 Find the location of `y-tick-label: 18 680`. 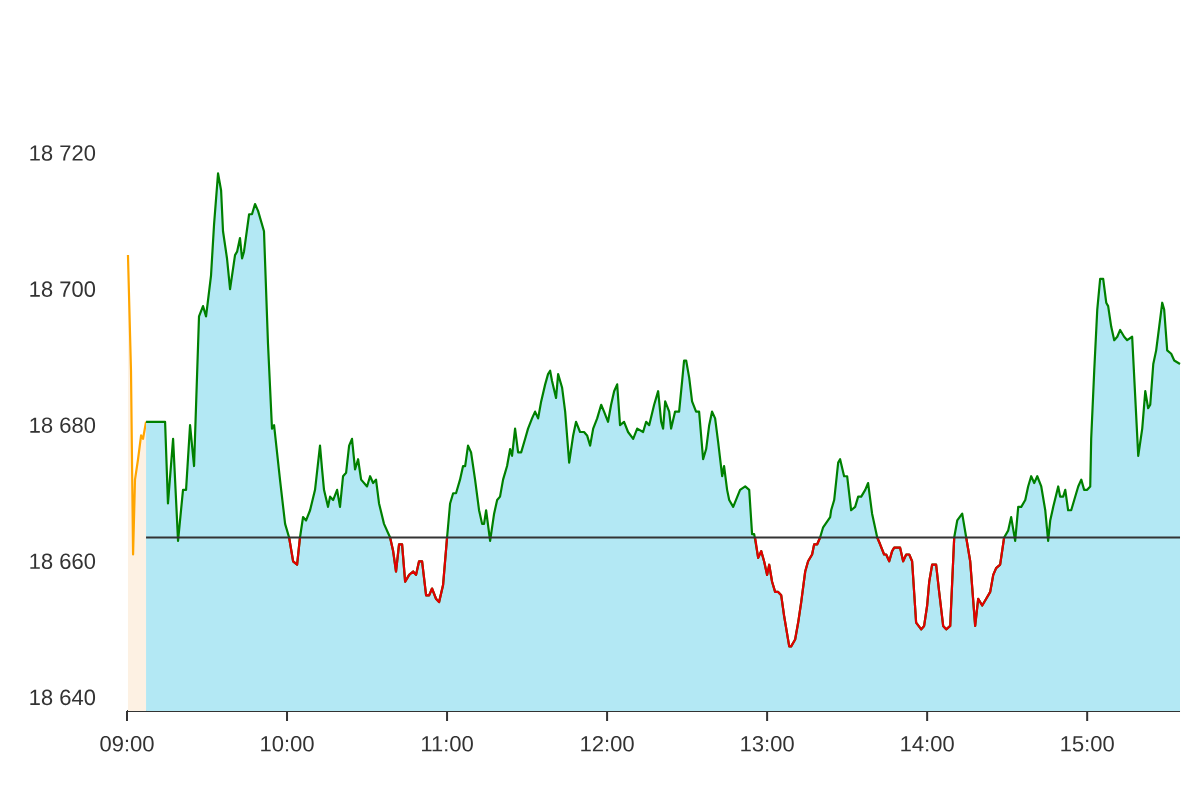

y-tick-label: 18 680 is located at coordinates (63, 425).